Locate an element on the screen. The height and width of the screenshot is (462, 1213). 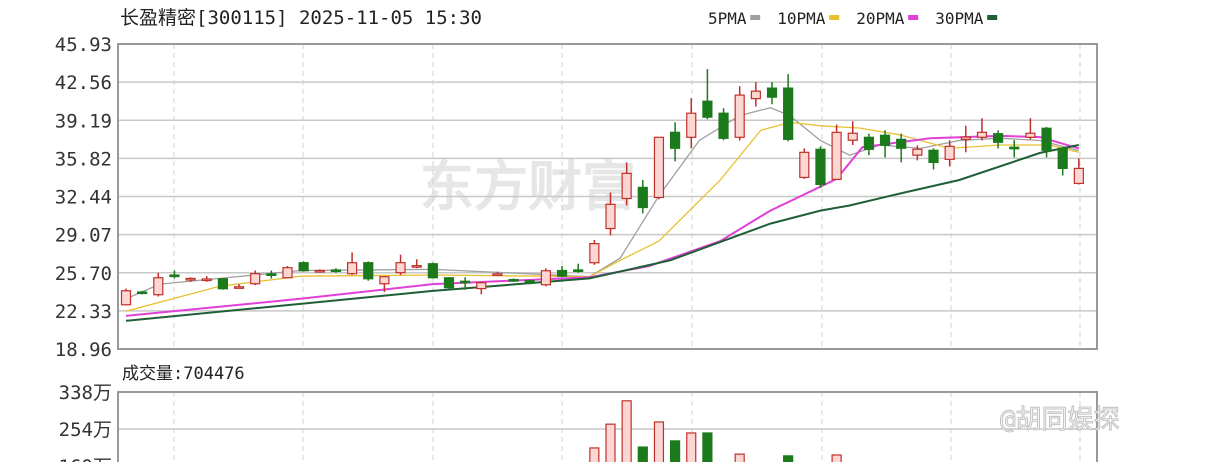
volume-tick-label: 169万 is located at coordinates (85, 459).